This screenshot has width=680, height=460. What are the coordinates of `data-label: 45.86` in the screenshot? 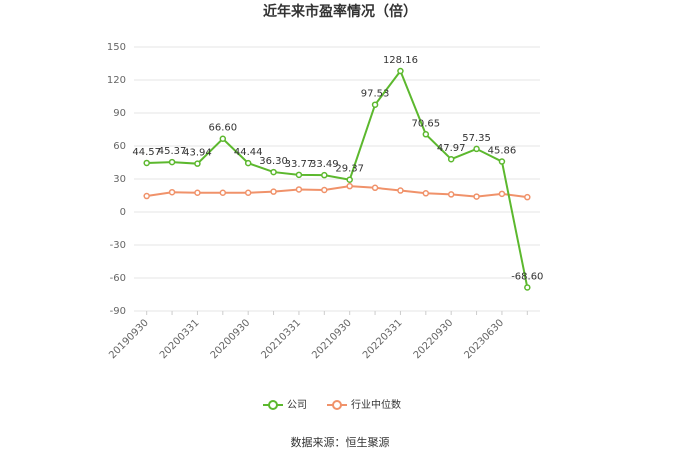 It's located at (502, 151).